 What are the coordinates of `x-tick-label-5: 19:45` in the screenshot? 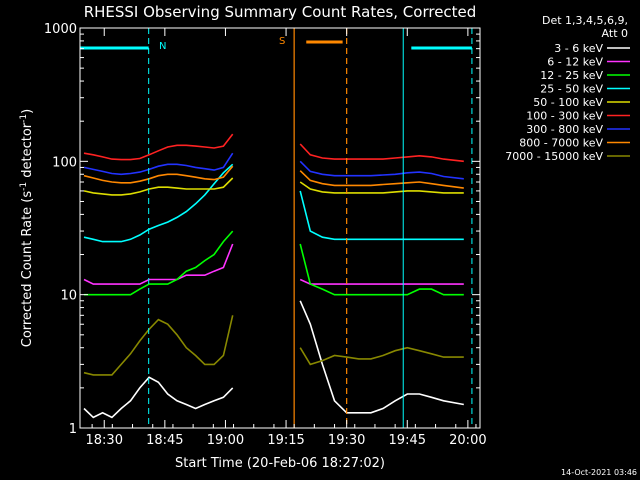 It's located at (407, 440).